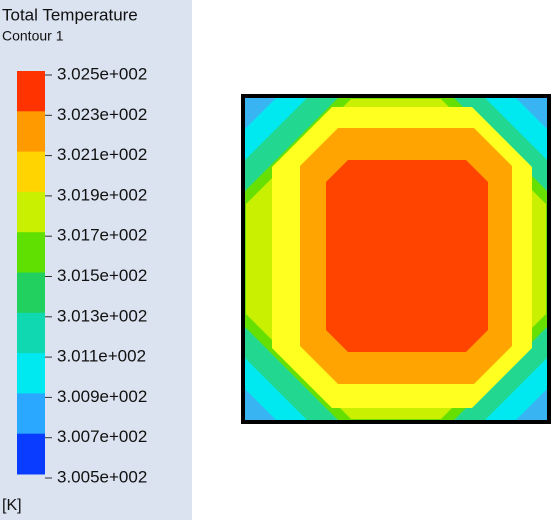 The height and width of the screenshot is (525, 557). Describe the element at coordinates (101, 356) in the screenshot. I see `colorbar-label: 3.011e+002` at that location.